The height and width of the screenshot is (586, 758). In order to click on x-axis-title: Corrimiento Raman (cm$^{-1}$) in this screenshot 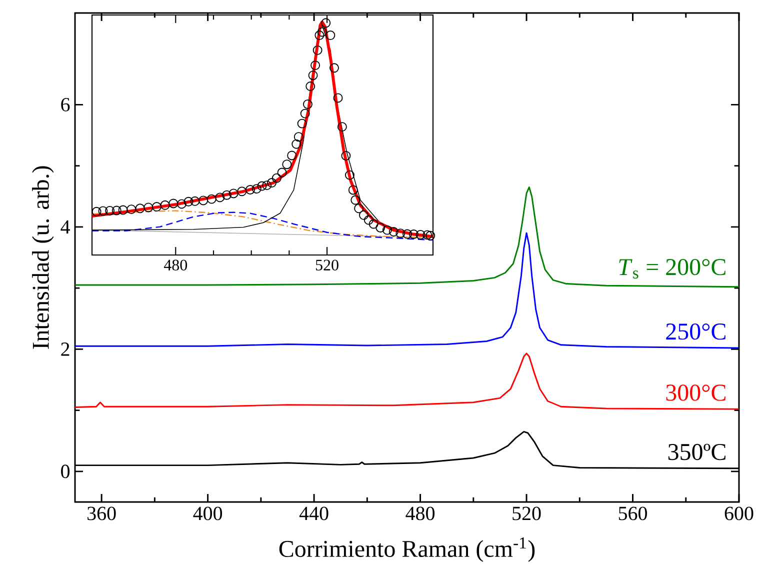, I will do `click(407, 549)`.